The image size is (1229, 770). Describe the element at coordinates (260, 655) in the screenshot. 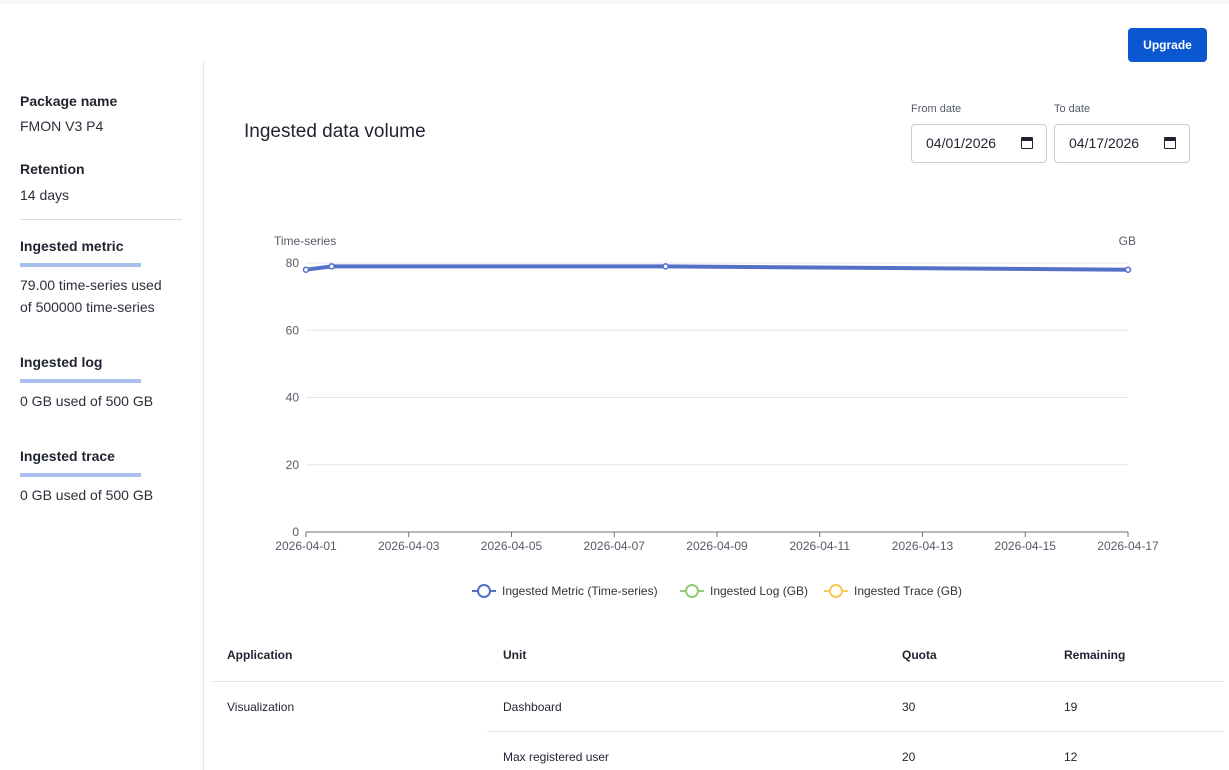

I see `table-header-application: Application` at that location.